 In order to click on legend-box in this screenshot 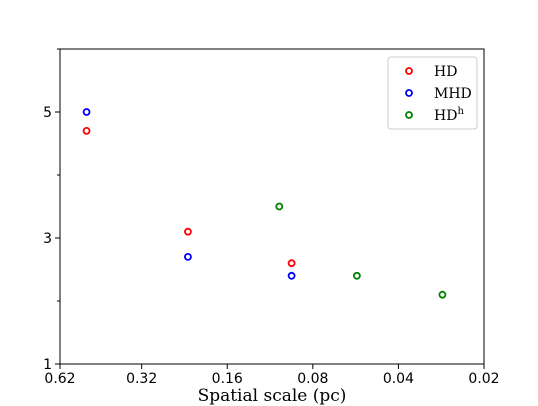, I will do `click(432, 93)`.